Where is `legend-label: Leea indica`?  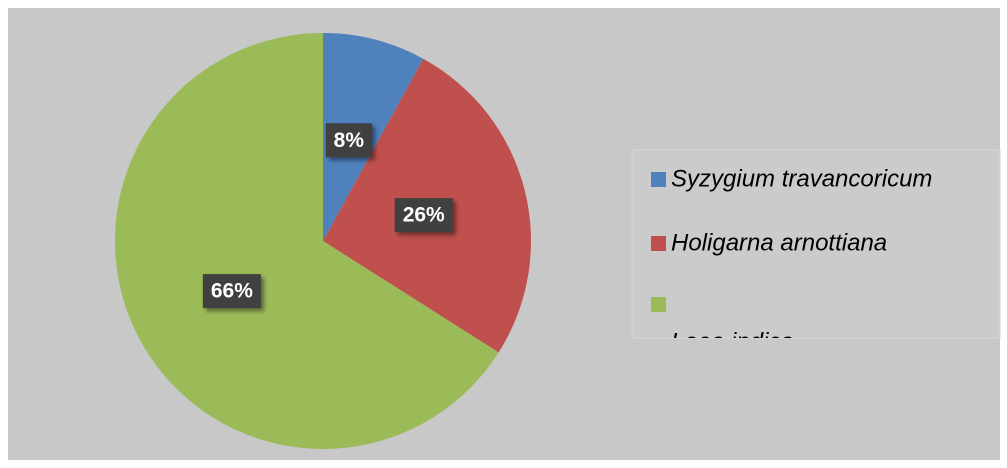 legend-label: Leea indica is located at coordinates (732, 341).